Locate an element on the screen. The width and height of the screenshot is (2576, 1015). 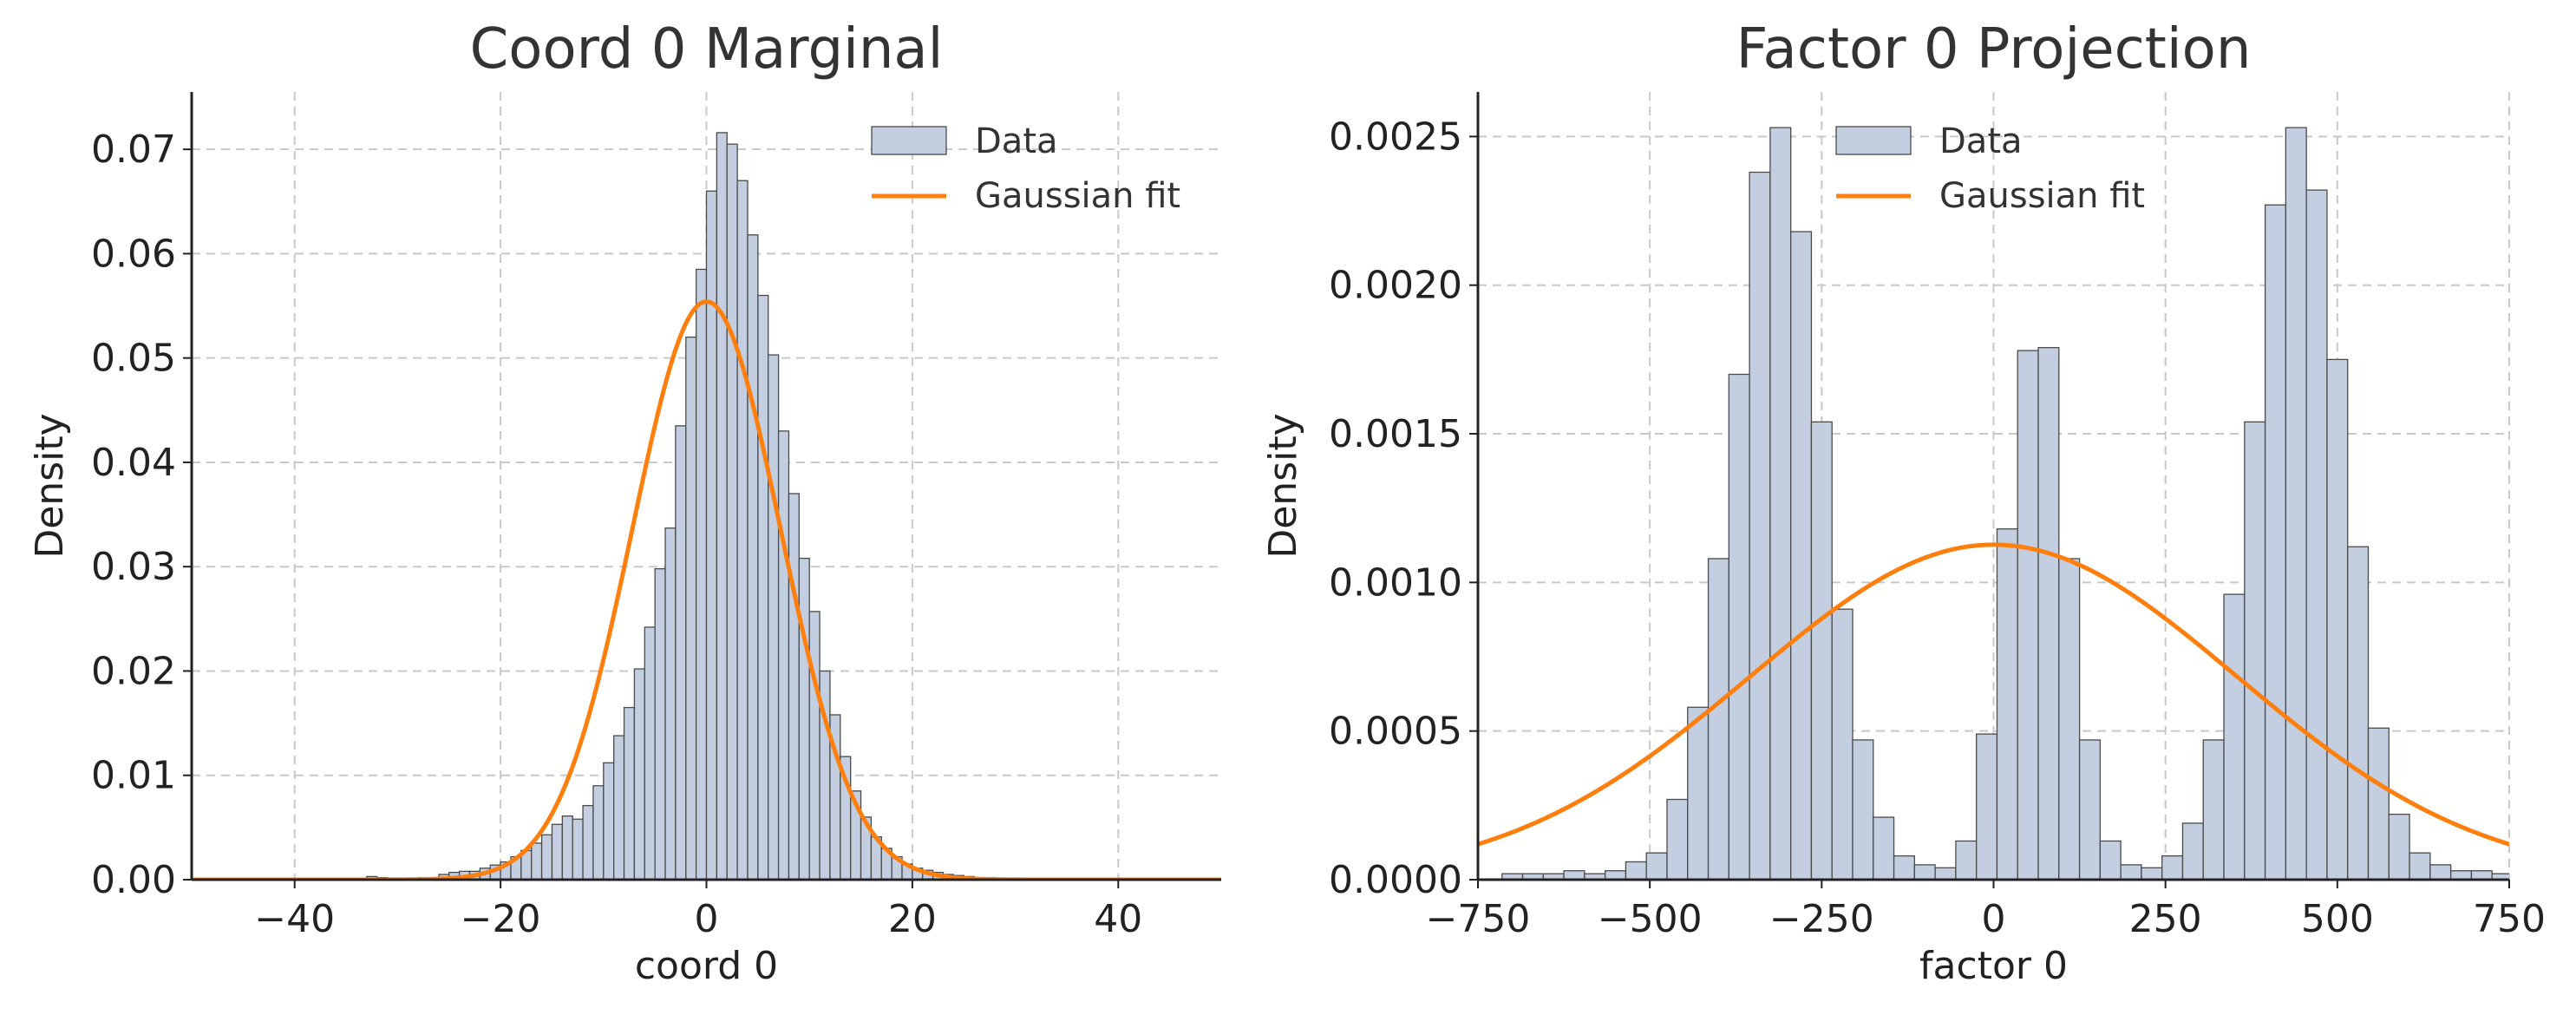
y-tick-label: 0.07 is located at coordinates (133, 150).